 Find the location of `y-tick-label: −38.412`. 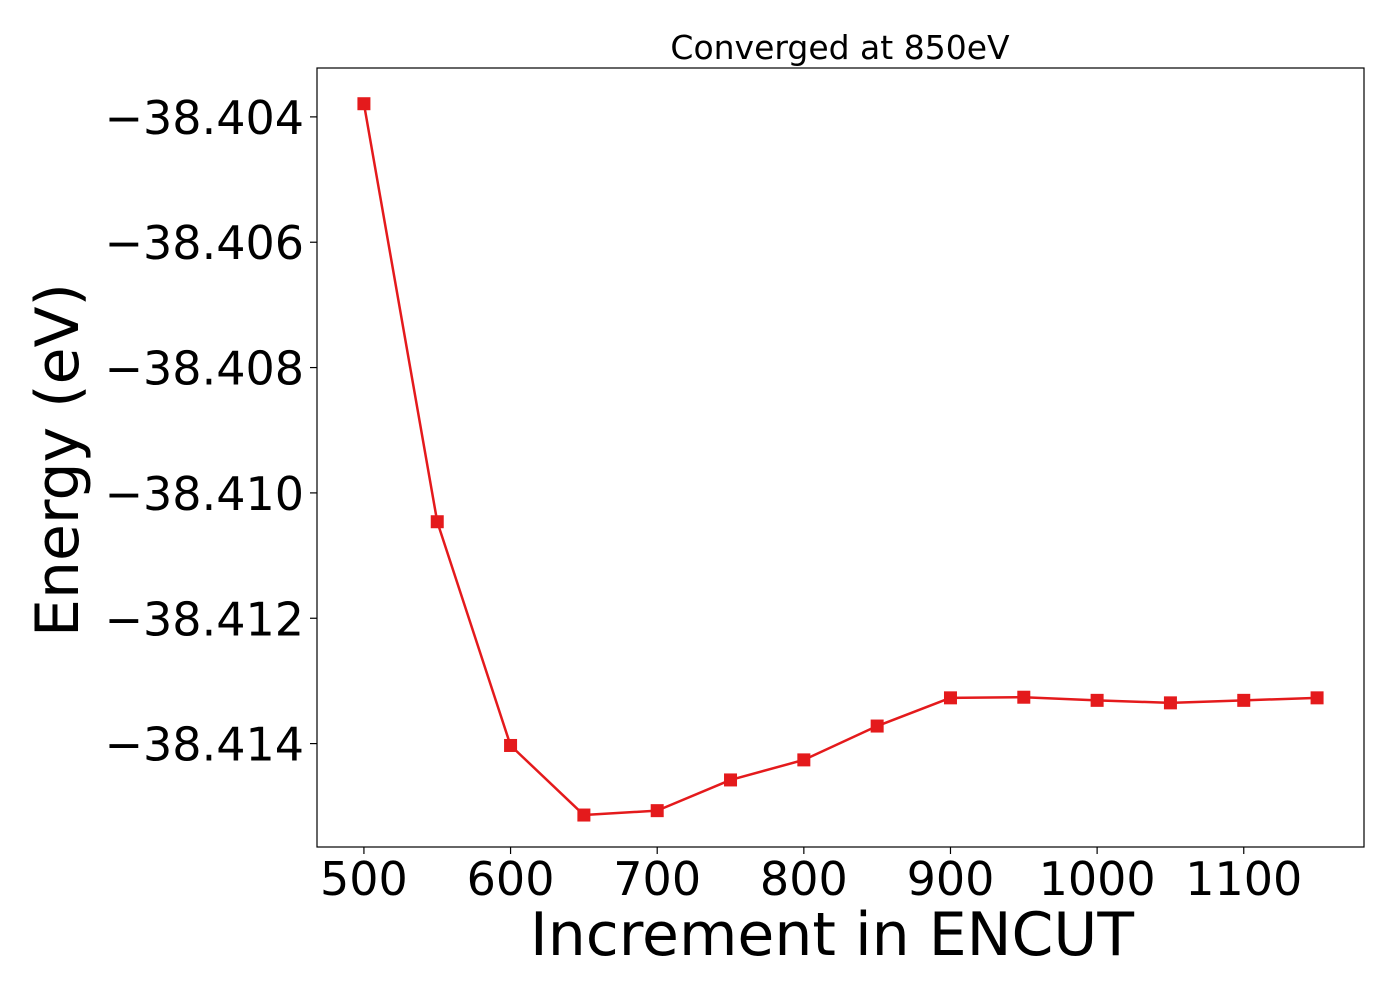

y-tick-label: −38.412 is located at coordinates (205, 619).